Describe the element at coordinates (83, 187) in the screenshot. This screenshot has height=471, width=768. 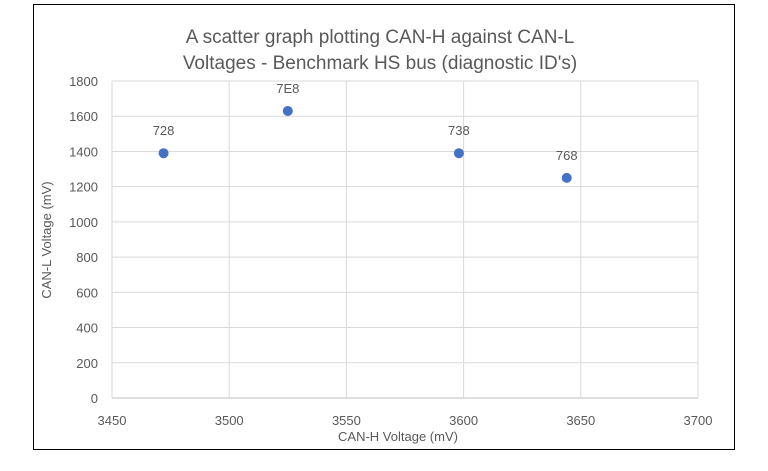
I see `y-tick-label: 1200` at that location.